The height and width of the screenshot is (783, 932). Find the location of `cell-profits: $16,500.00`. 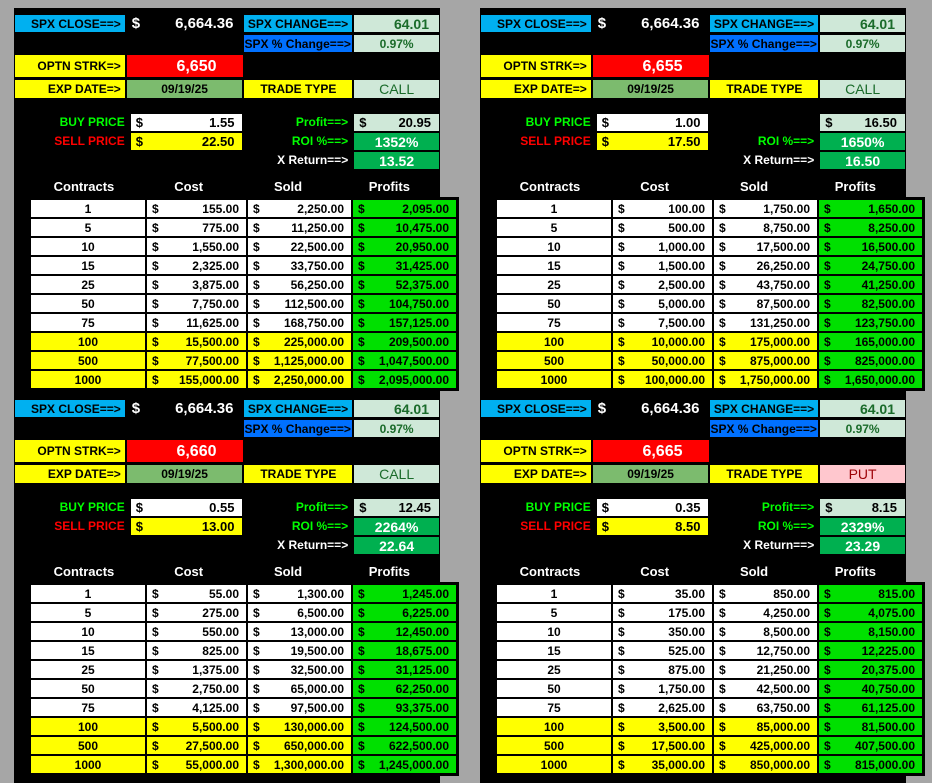

cell-profits: $16,500.00 is located at coordinates (870, 246).